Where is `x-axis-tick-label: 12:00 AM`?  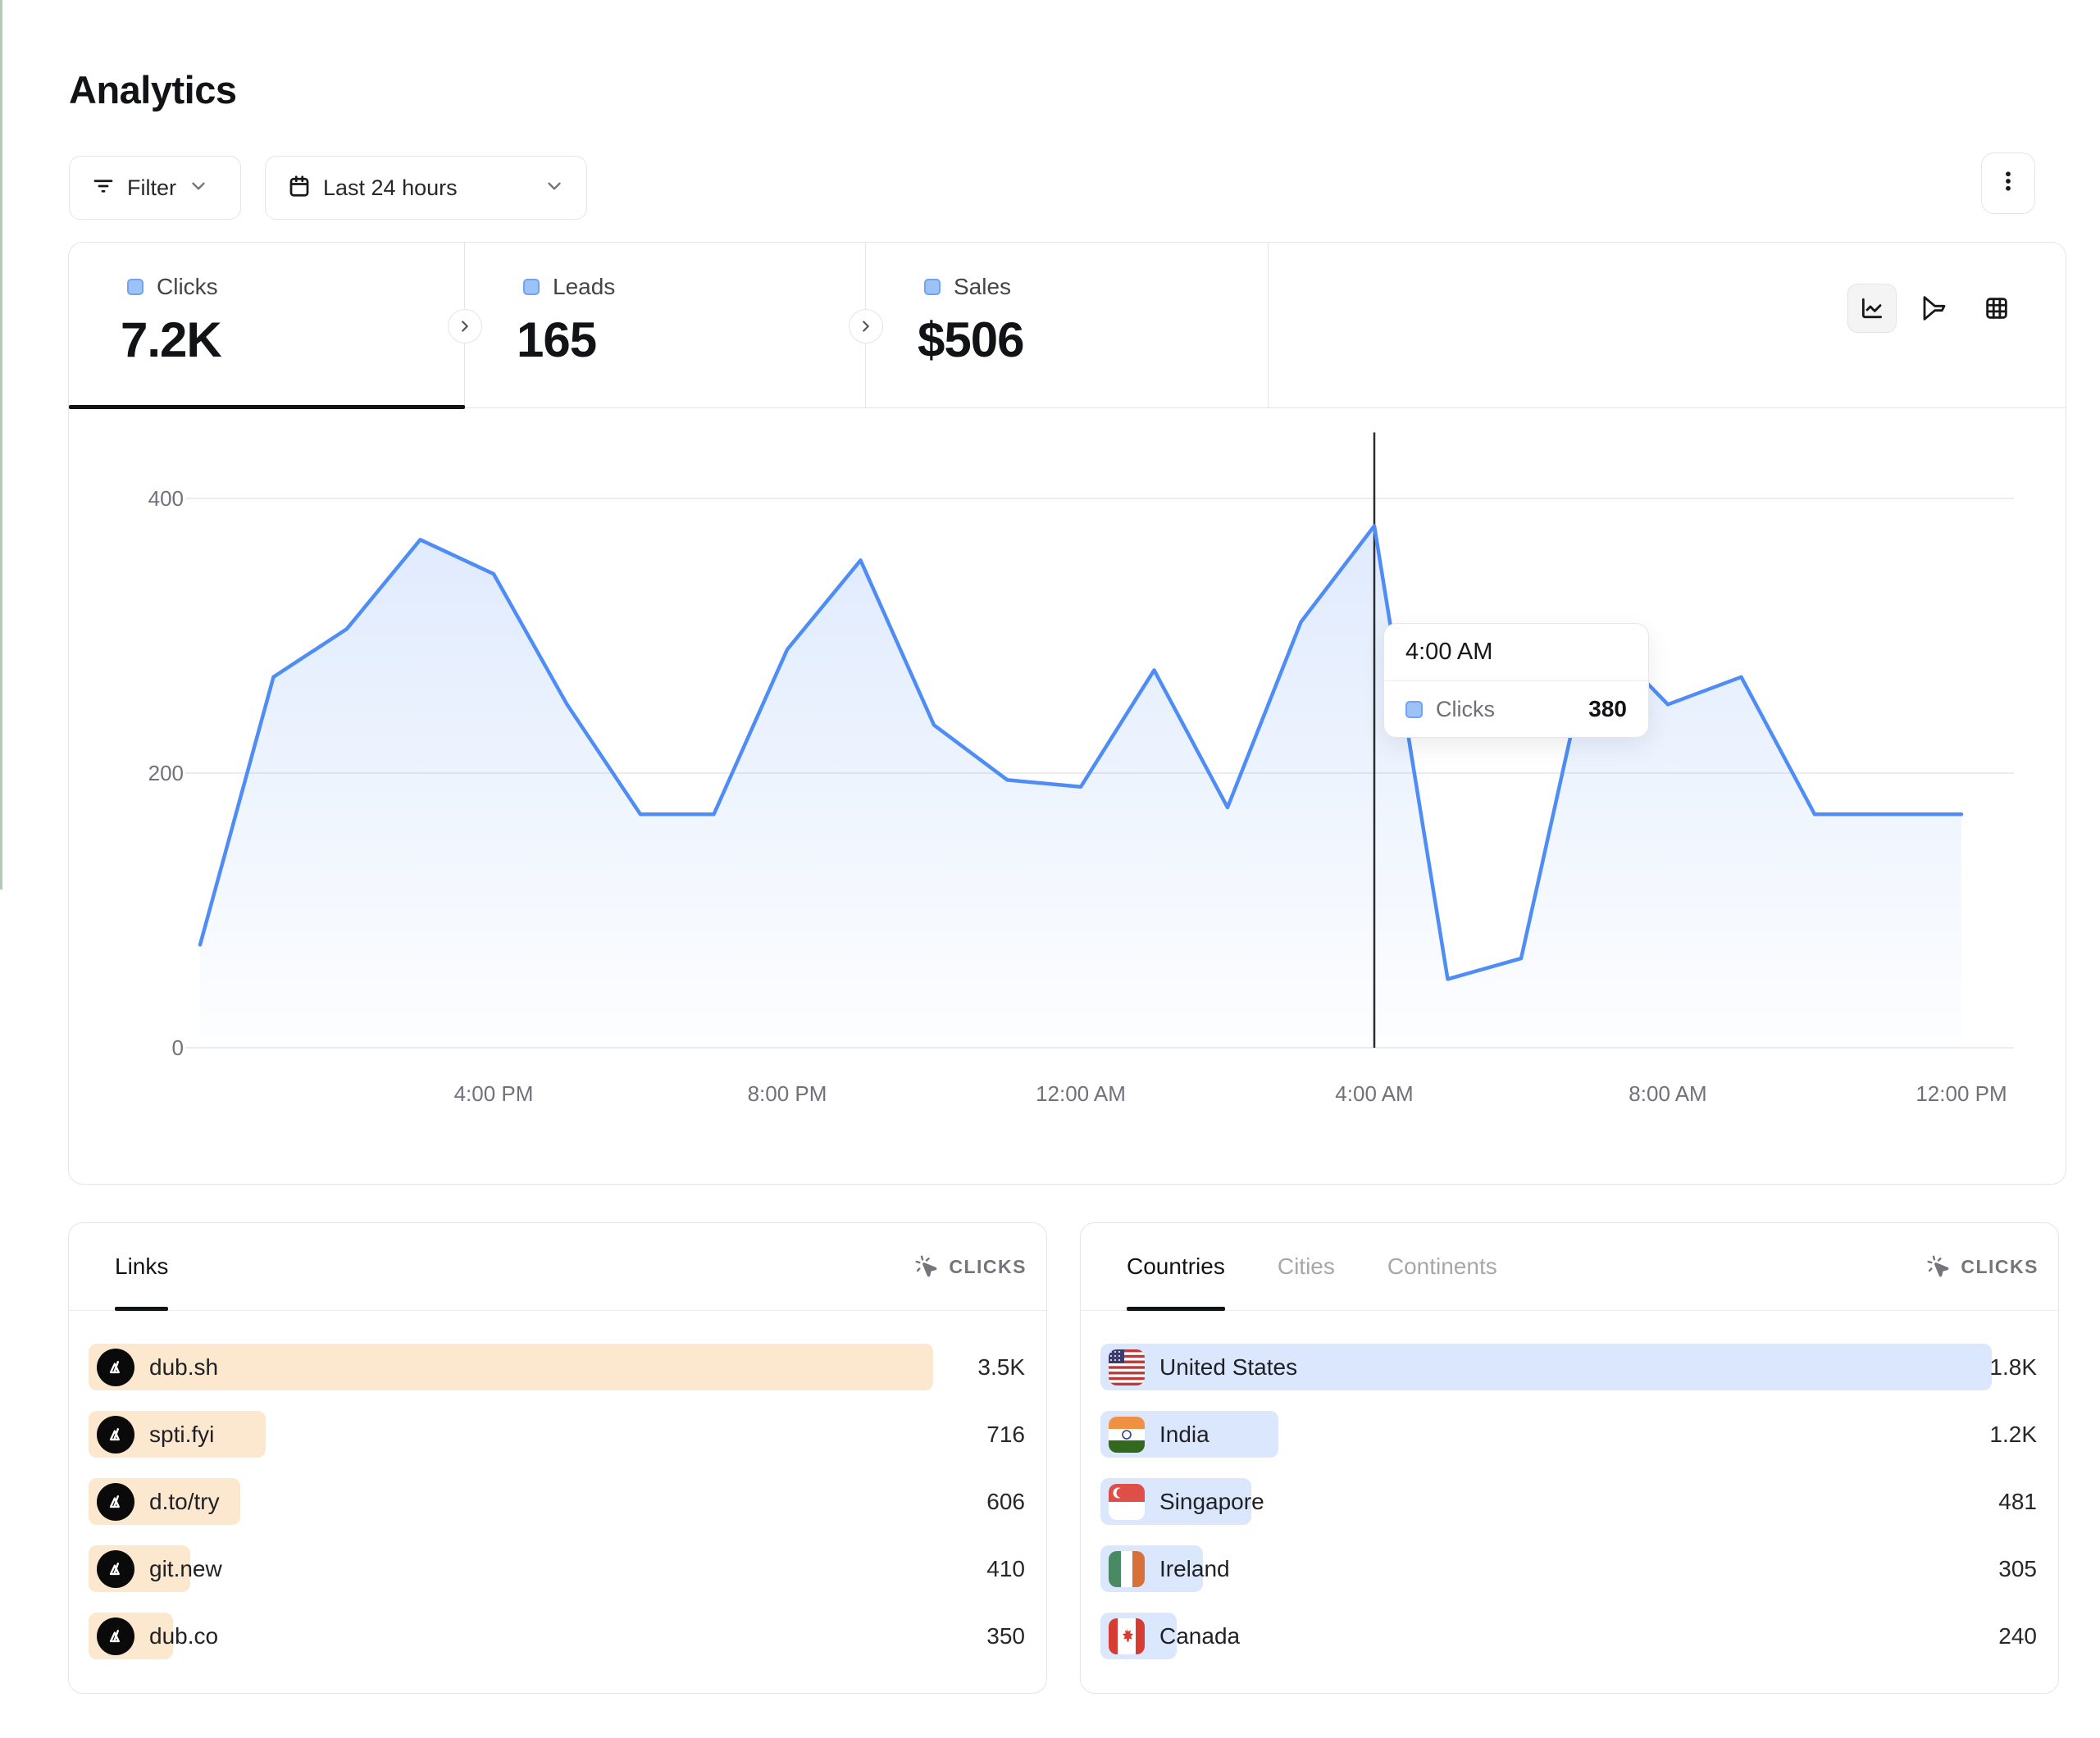
x-axis-tick-label: 12:00 AM is located at coordinates (1081, 1093).